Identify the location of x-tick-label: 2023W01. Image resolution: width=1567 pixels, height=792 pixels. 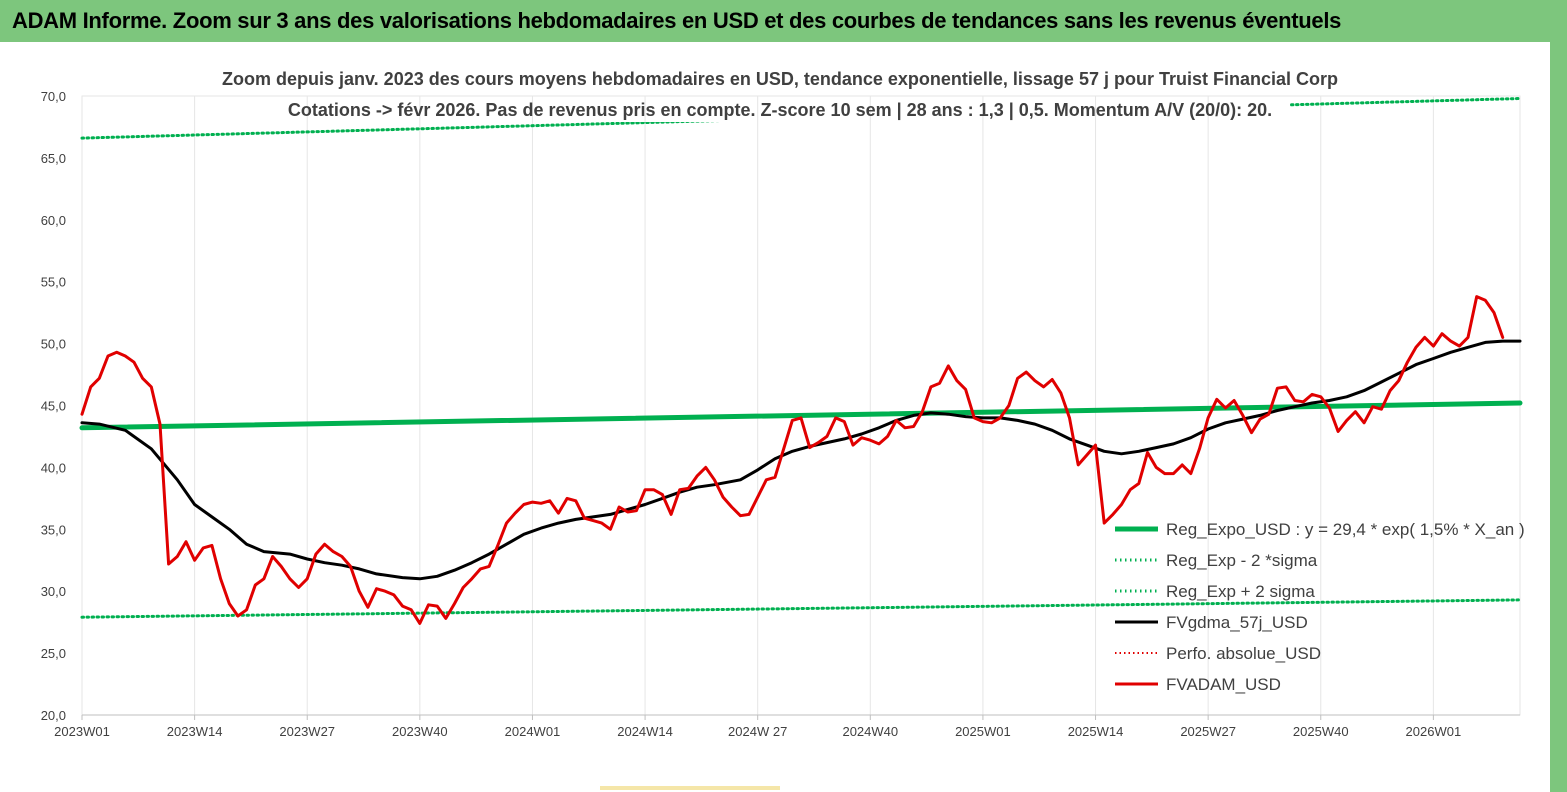
(82, 731).